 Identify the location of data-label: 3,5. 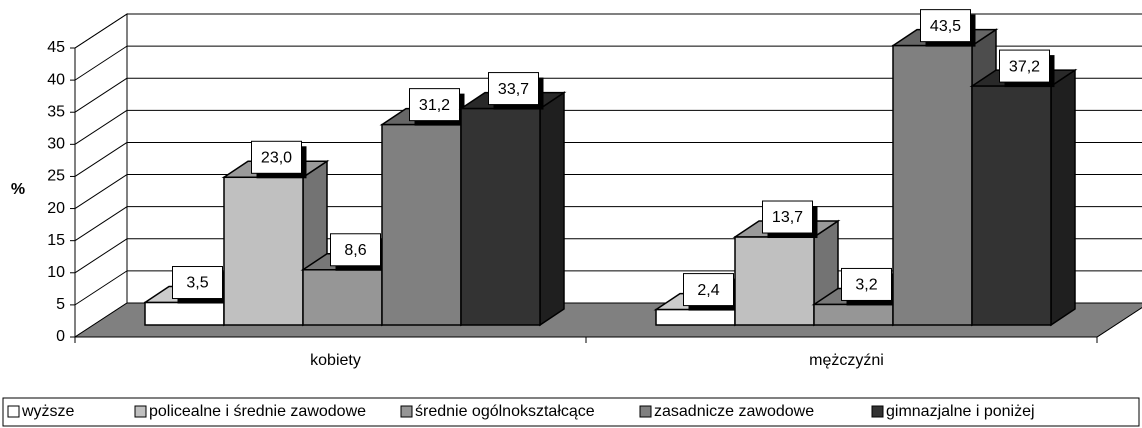
(197, 283).